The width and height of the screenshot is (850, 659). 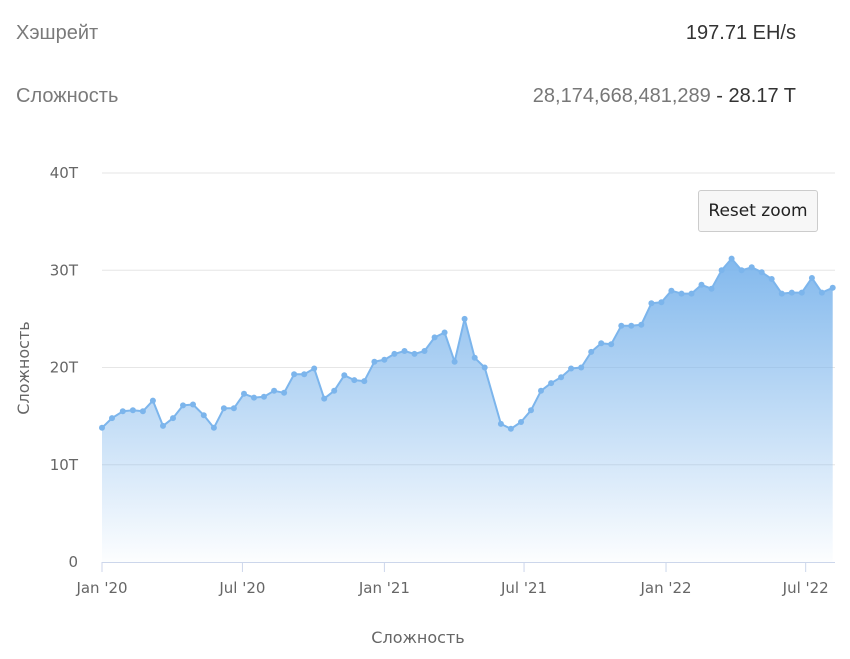 I want to click on y-tick-label: 30T, so click(x=64, y=270).